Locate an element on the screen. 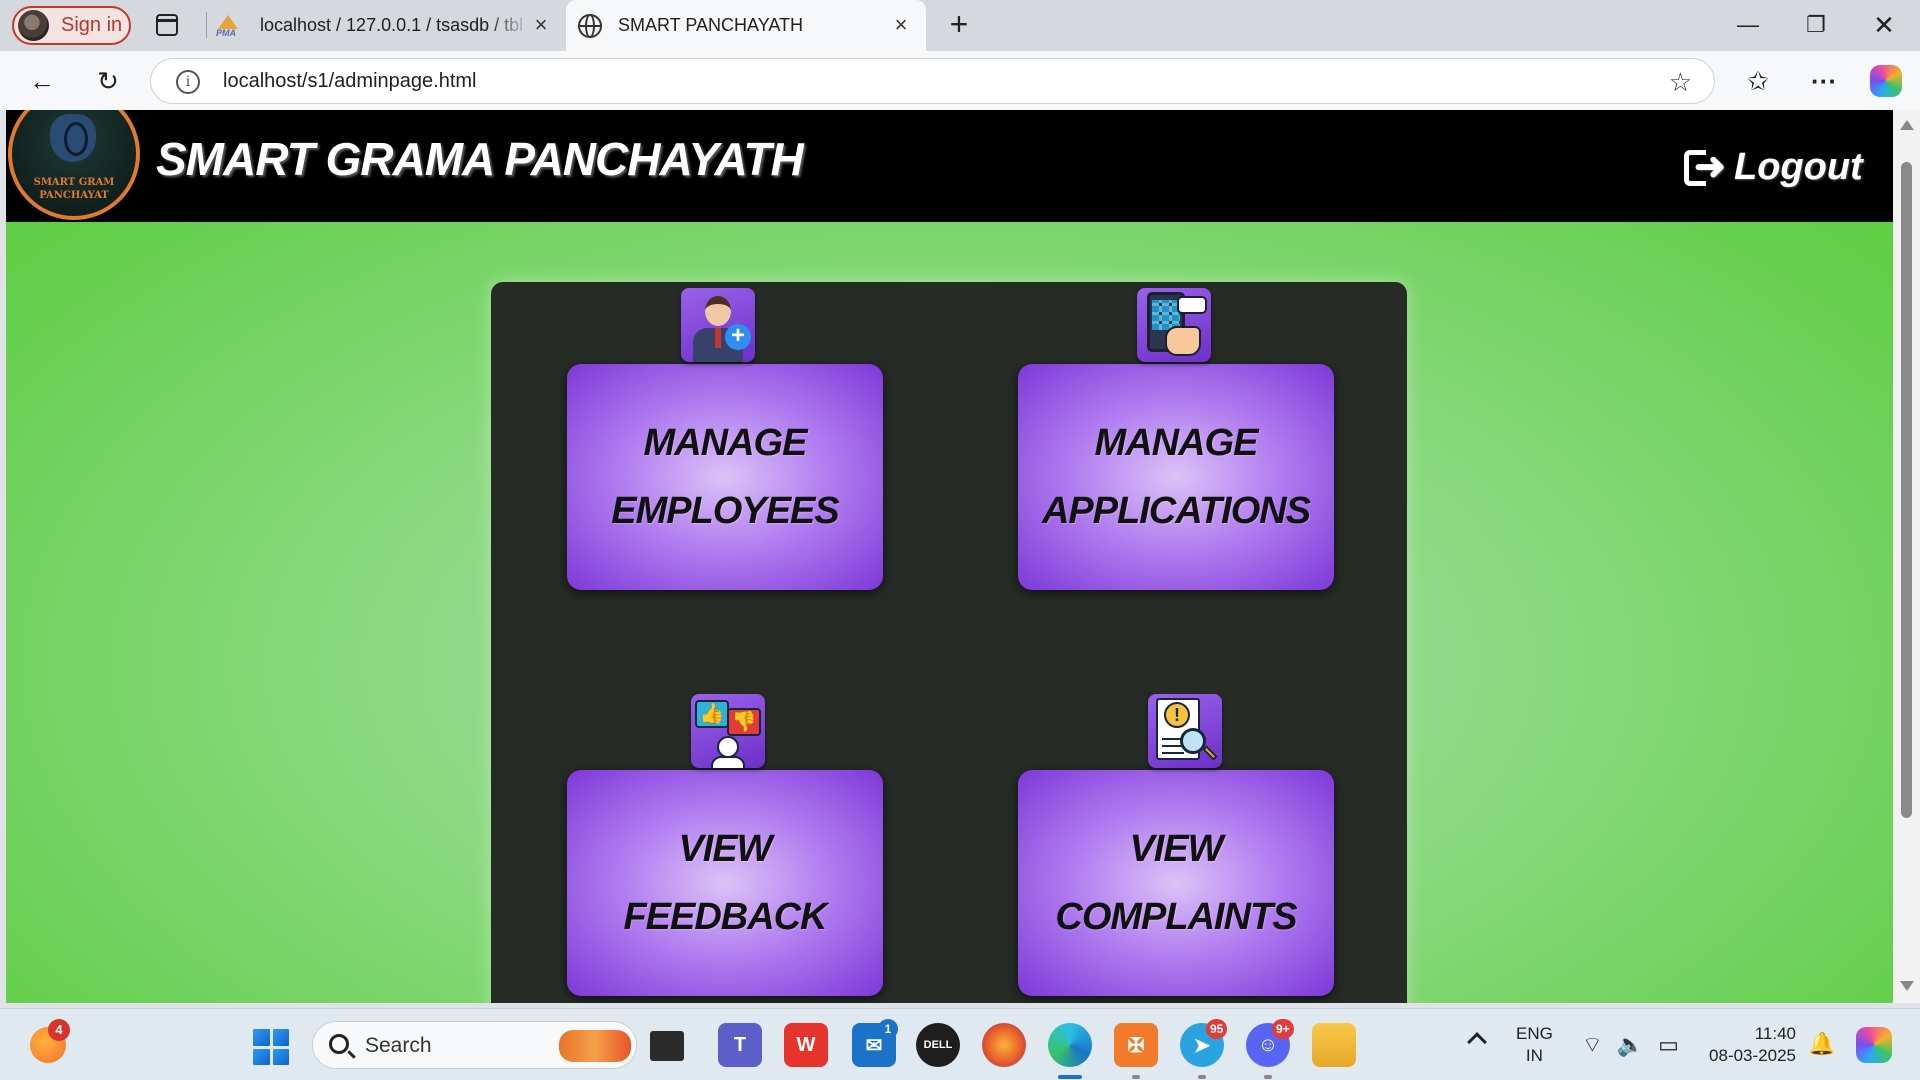  tab-title: localhost / 127.0.0.1 / tsasdb / tbl is located at coordinates (392, 25).